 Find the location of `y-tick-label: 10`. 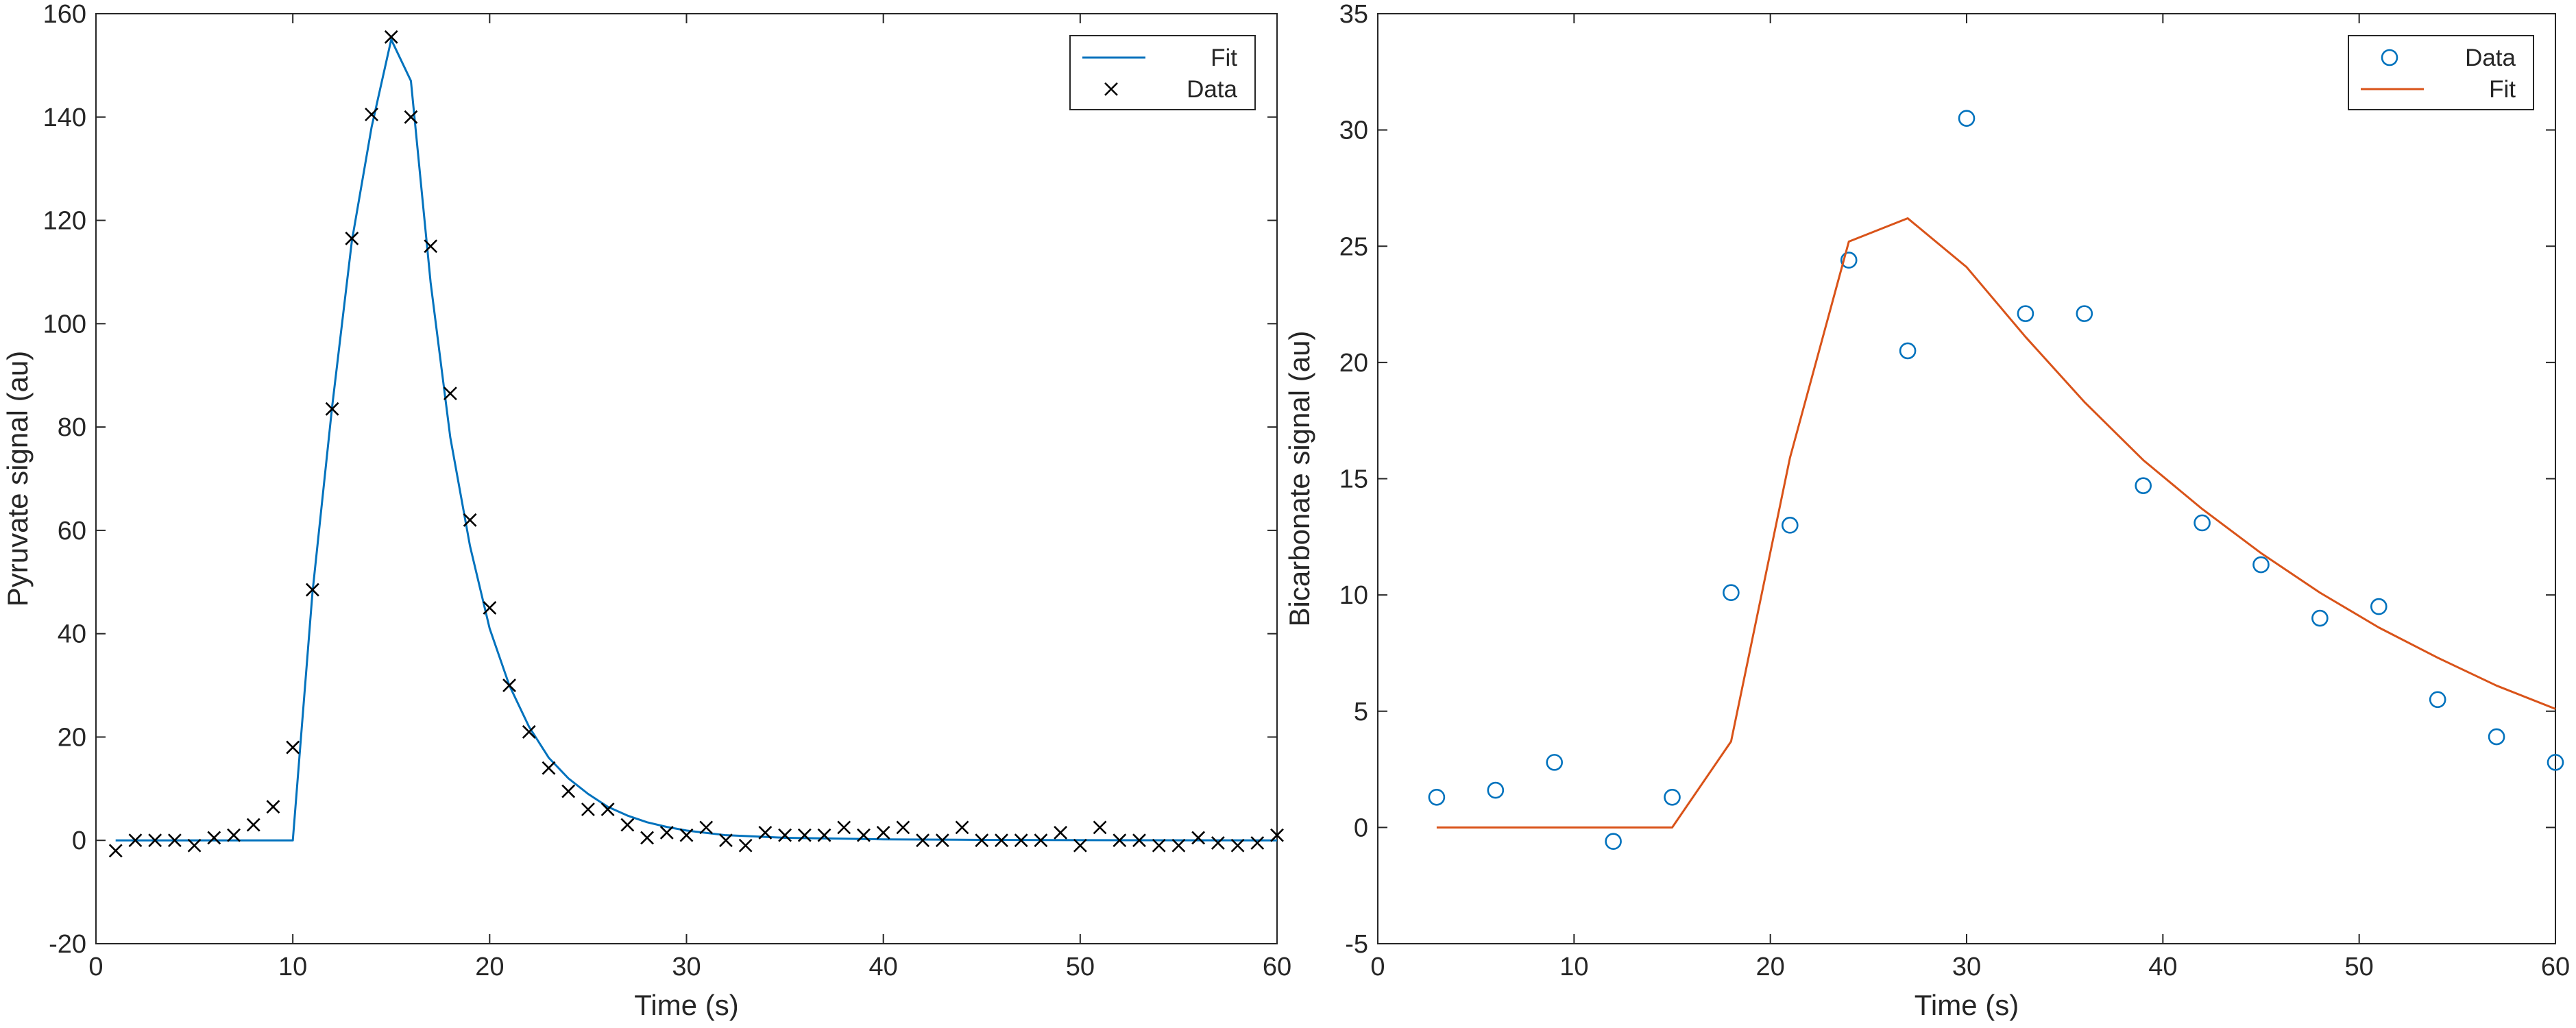

y-tick-label: 10 is located at coordinates (1353, 595).